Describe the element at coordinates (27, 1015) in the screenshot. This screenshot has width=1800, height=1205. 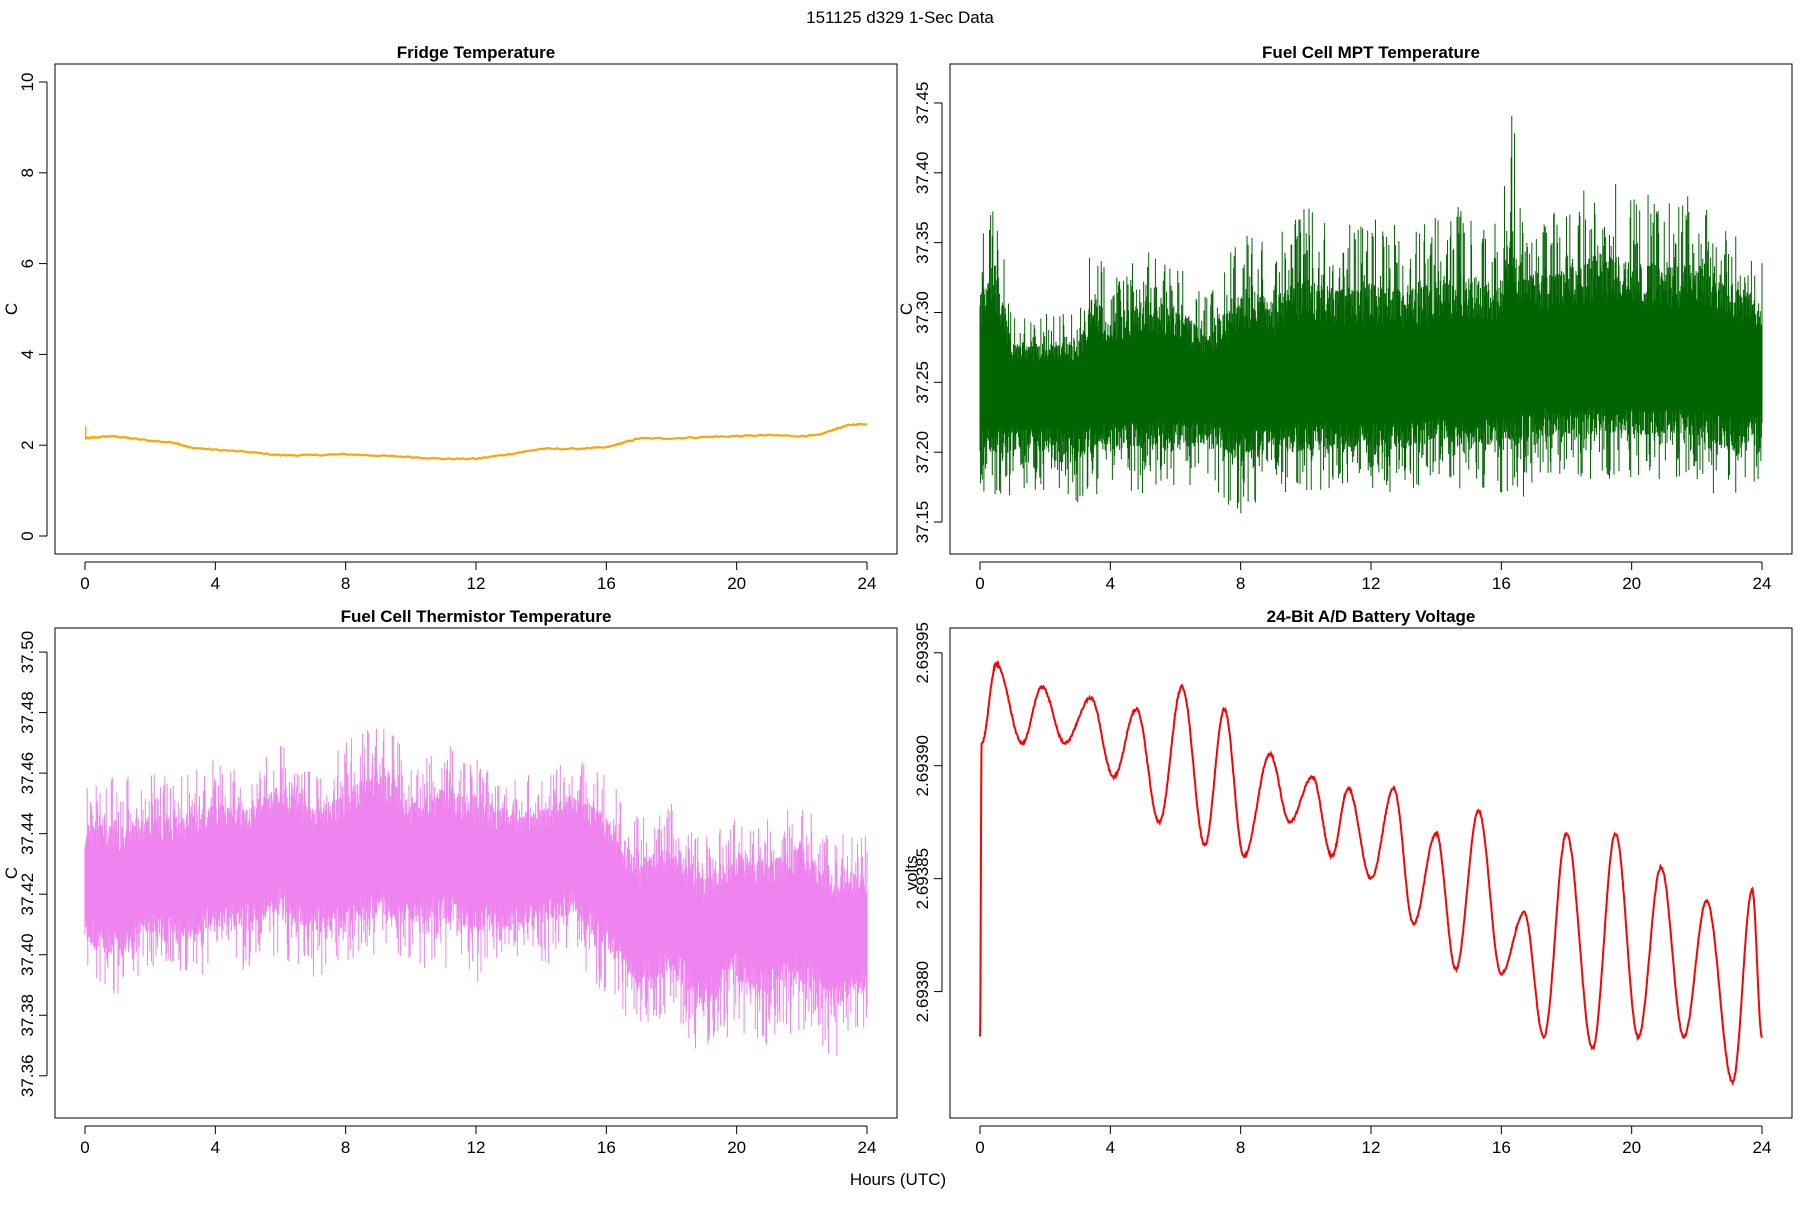
I see `y-tick-label: 37.38` at that location.